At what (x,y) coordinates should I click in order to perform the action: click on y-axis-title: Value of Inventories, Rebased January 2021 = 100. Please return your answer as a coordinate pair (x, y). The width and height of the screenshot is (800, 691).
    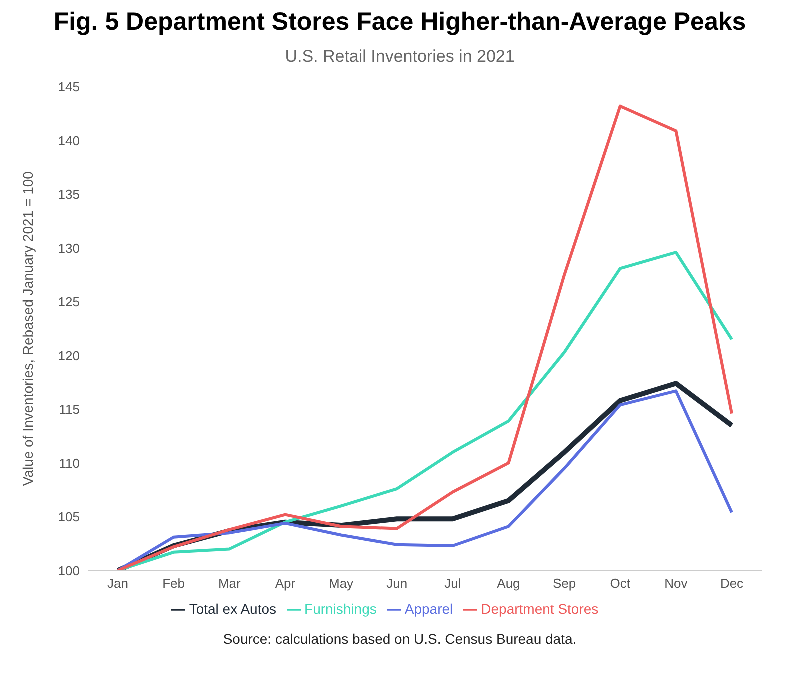
    Looking at the image, I should click on (28, 328).